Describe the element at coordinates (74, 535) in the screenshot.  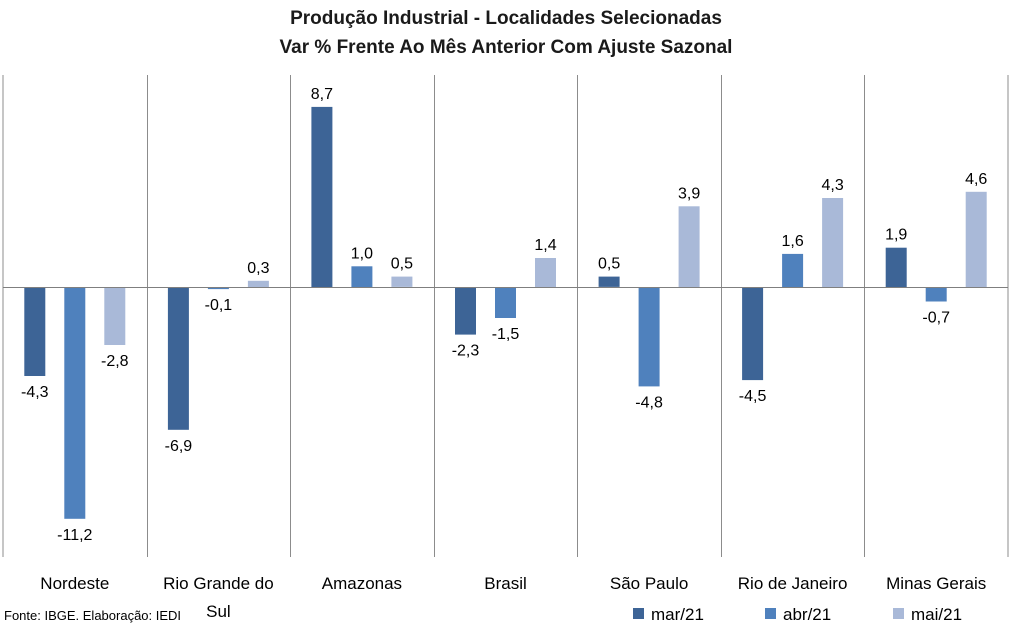
I see `data-label: -11,2` at that location.